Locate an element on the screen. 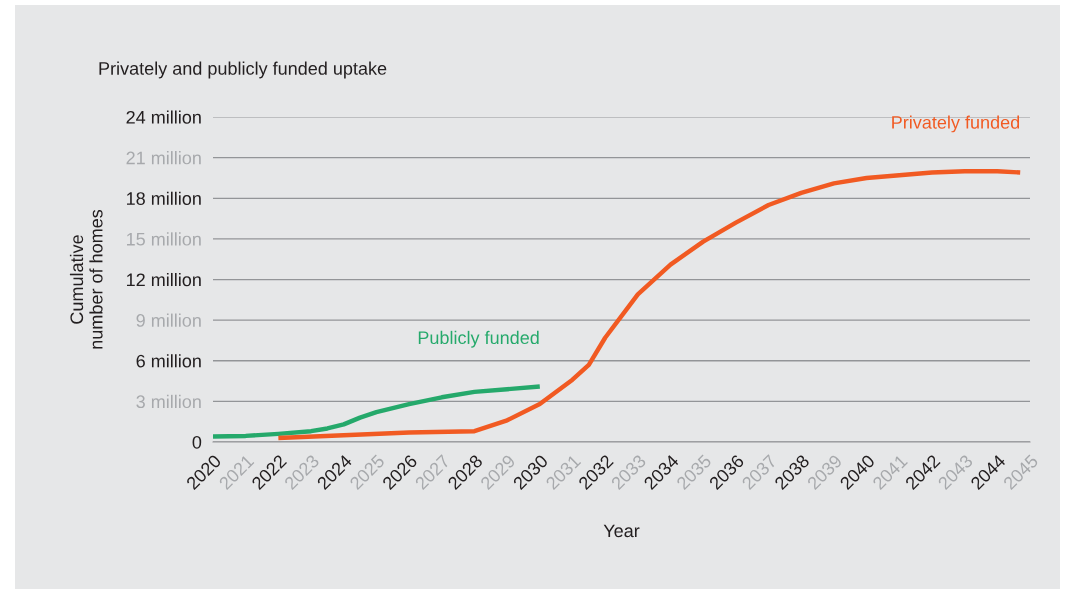  y-tick-label: 6 million is located at coordinates (168, 361).